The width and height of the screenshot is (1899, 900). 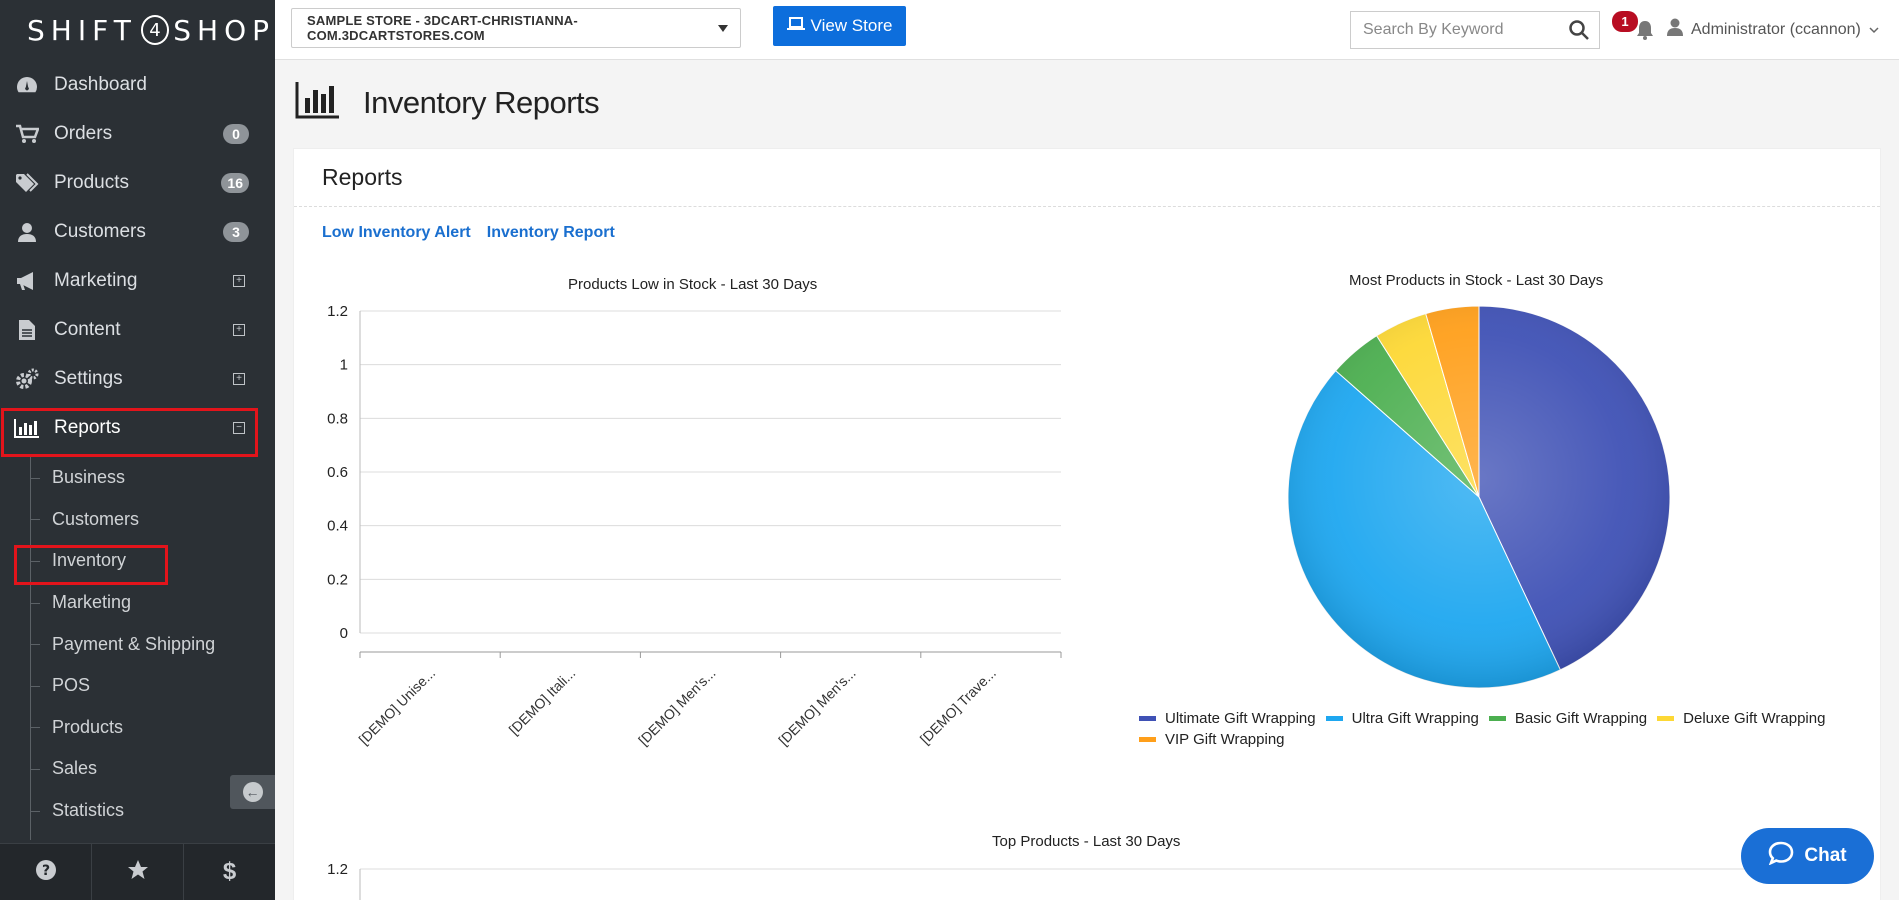 What do you see at coordinates (27, 330) in the screenshot?
I see `file-icon` at bounding box center [27, 330].